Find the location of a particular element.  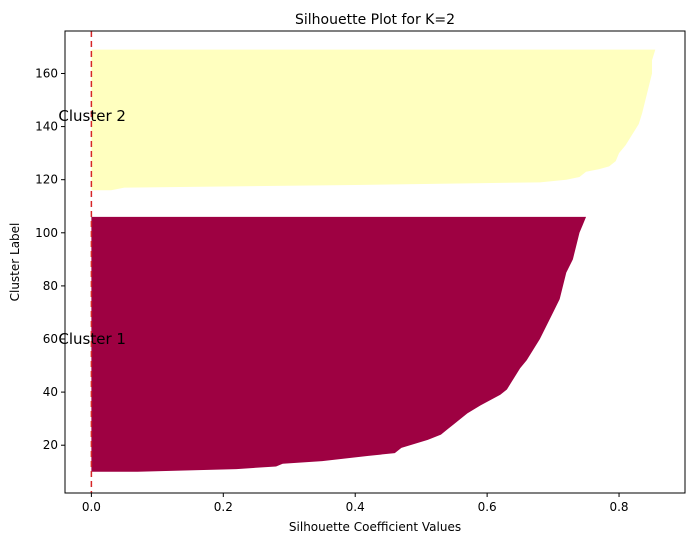

y-tick-label: 120 is located at coordinates (46, 180).